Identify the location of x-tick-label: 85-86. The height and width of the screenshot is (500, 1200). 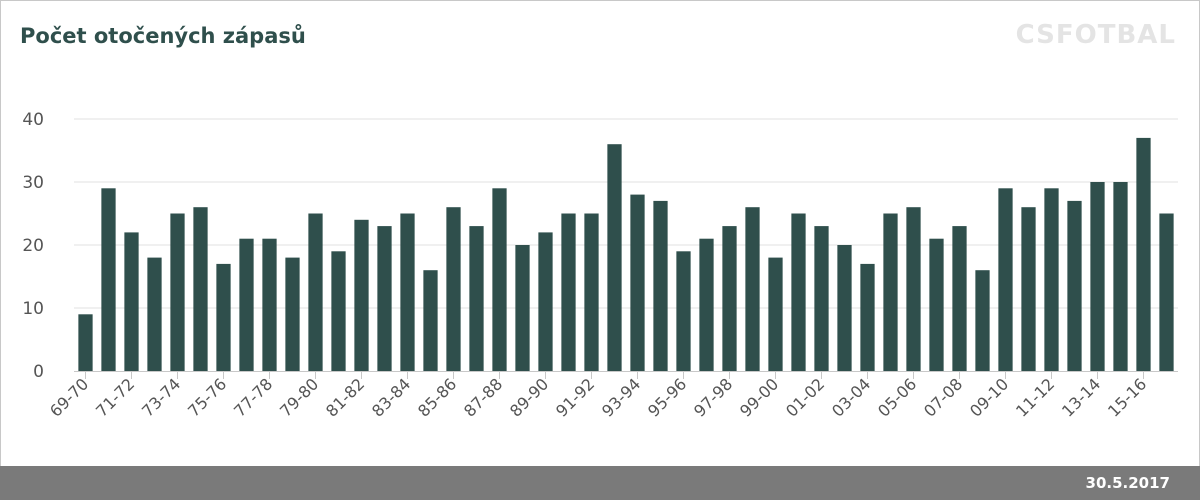
(437, 397).